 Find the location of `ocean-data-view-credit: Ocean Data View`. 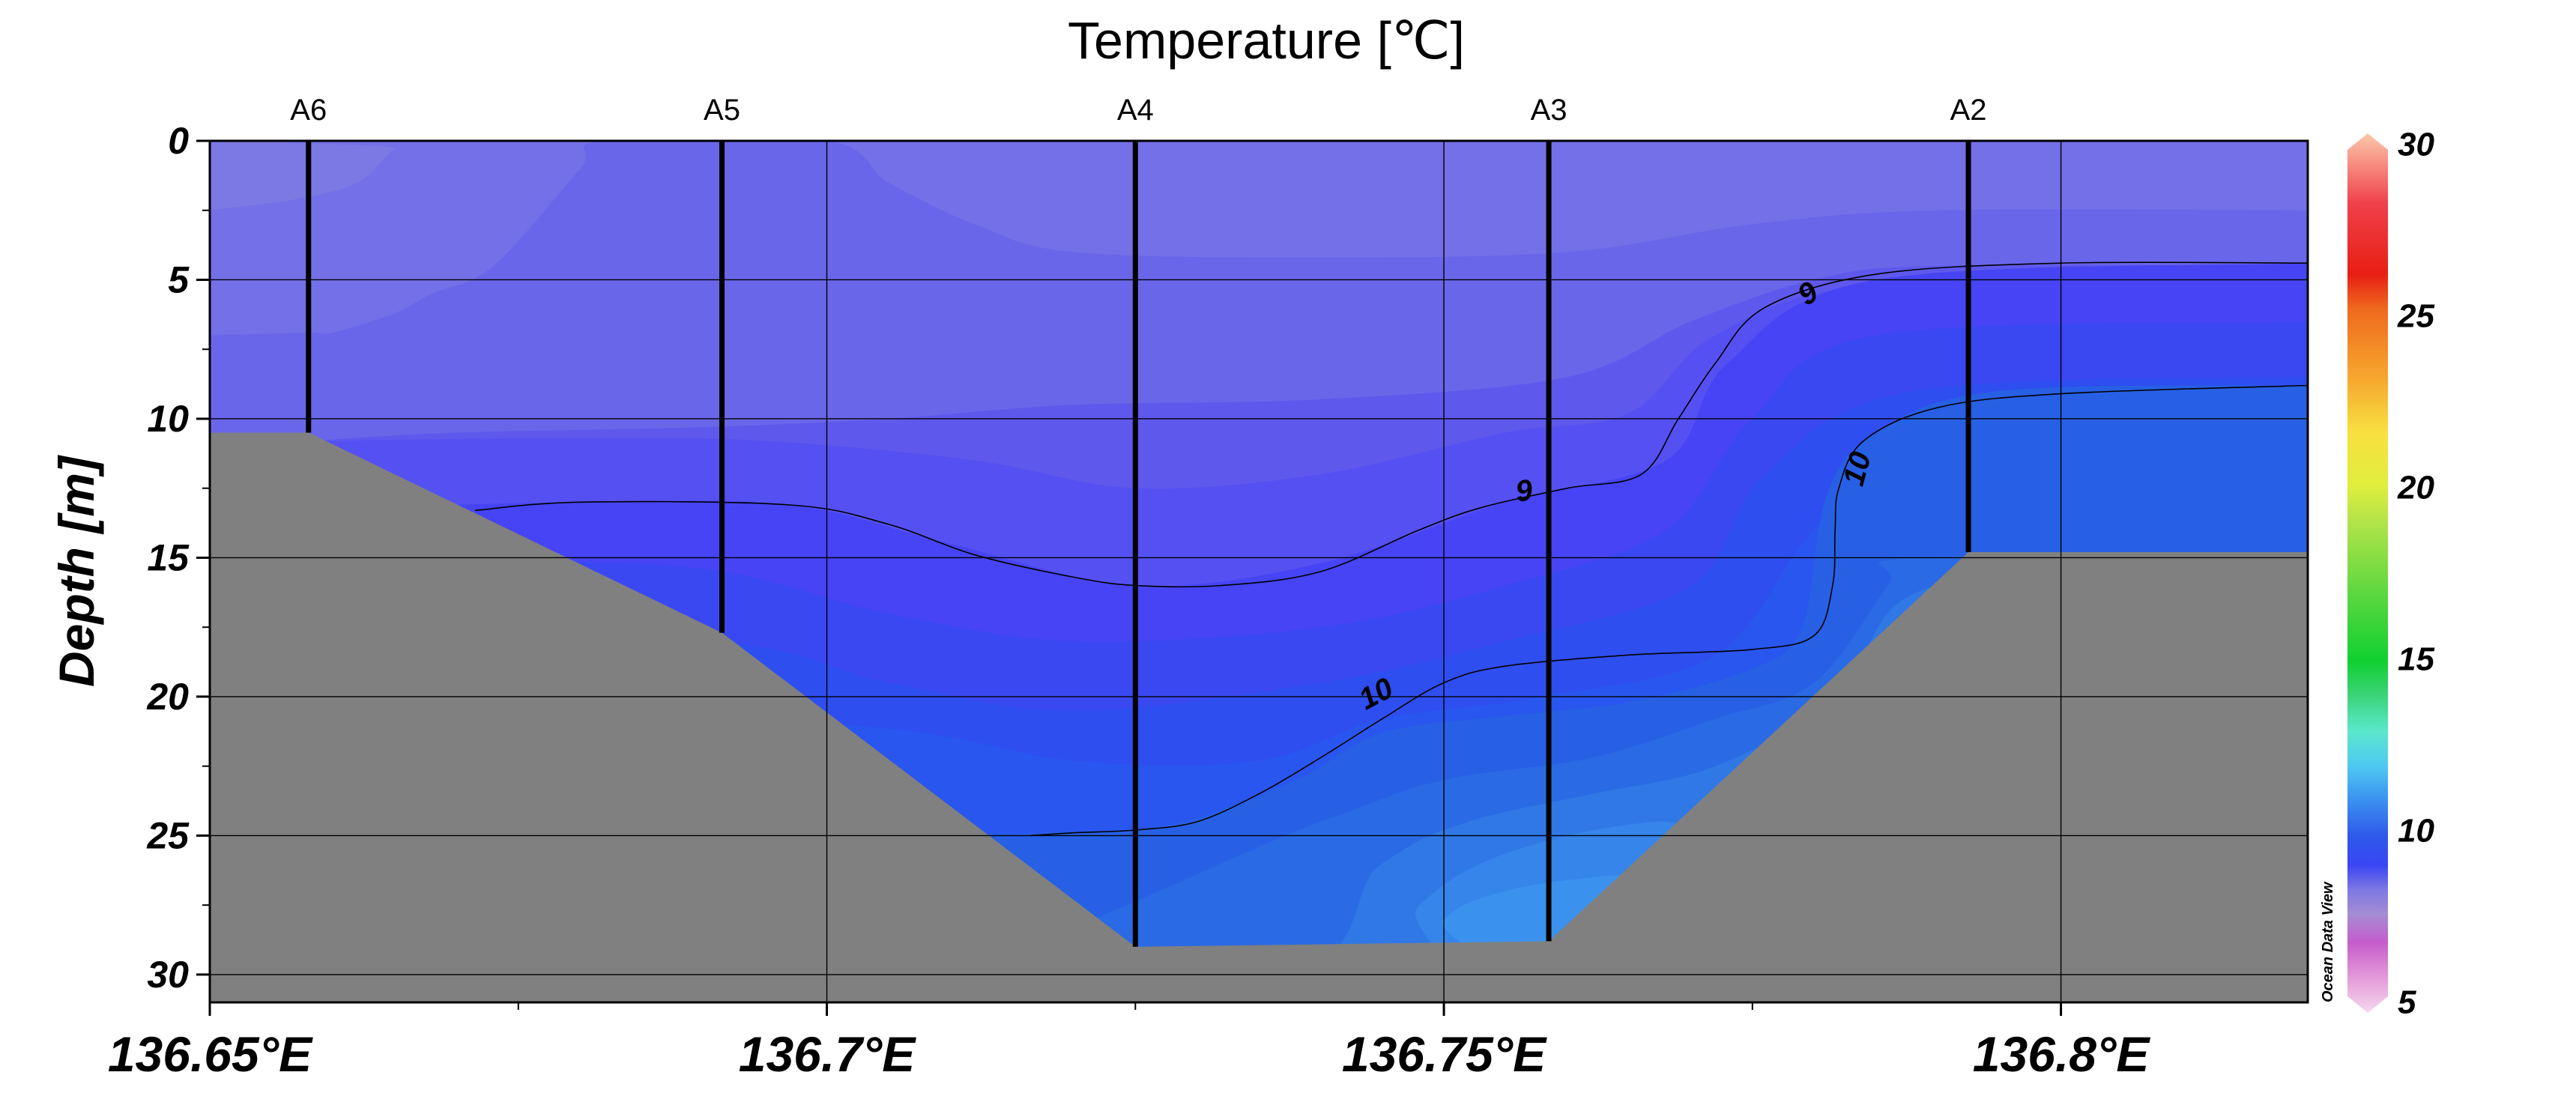

ocean-data-view-credit: Ocean Data View is located at coordinates (2328, 942).